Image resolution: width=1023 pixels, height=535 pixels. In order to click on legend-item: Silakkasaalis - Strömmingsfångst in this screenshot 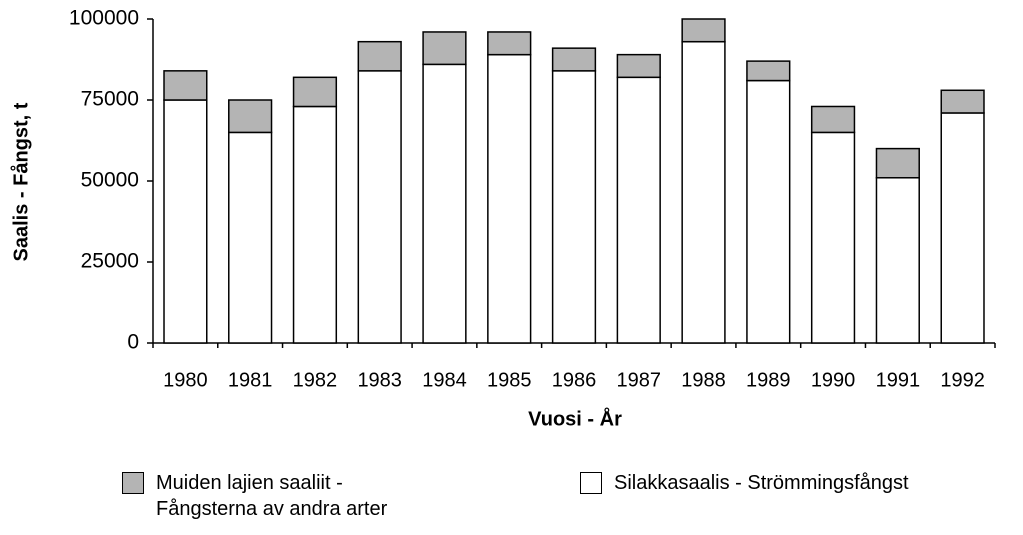, I will do `click(800, 483)`.